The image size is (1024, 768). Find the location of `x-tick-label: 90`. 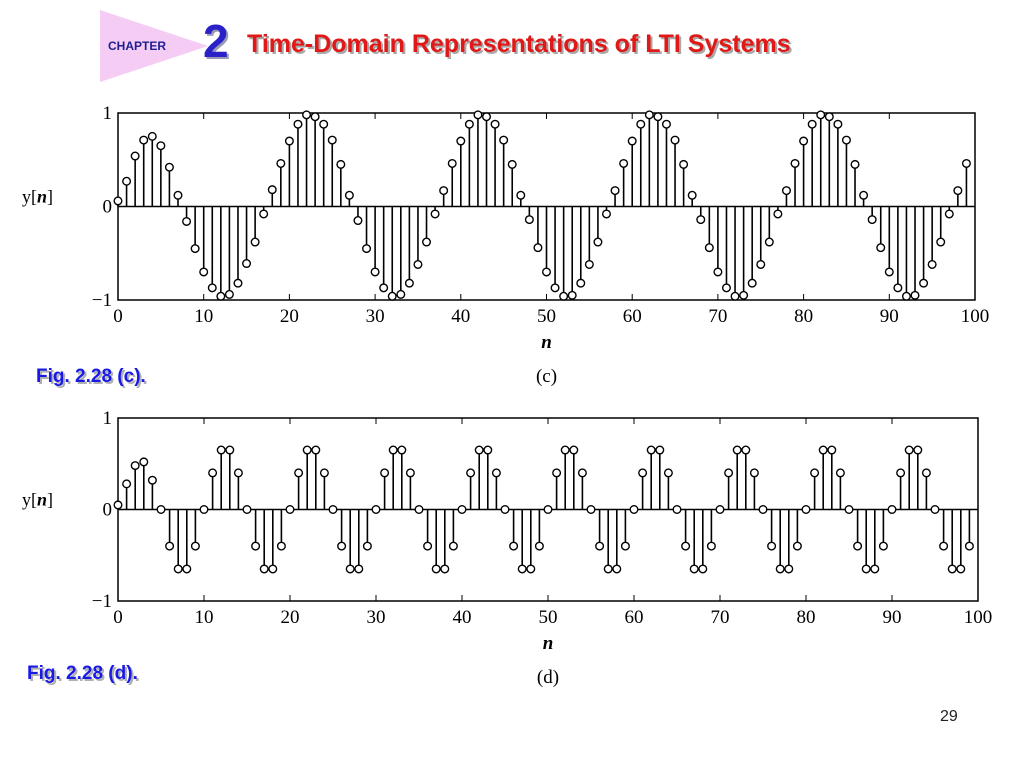

x-tick-label: 90 is located at coordinates (889, 316).